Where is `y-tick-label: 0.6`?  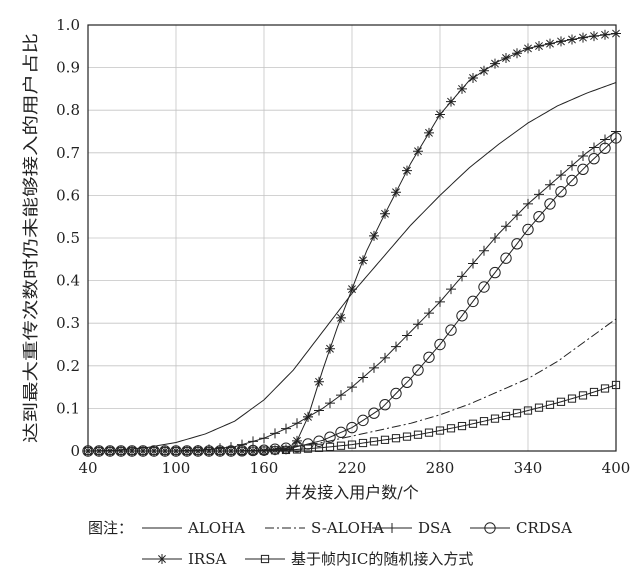 y-tick-label: 0.6 is located at coordinates (68, 195).